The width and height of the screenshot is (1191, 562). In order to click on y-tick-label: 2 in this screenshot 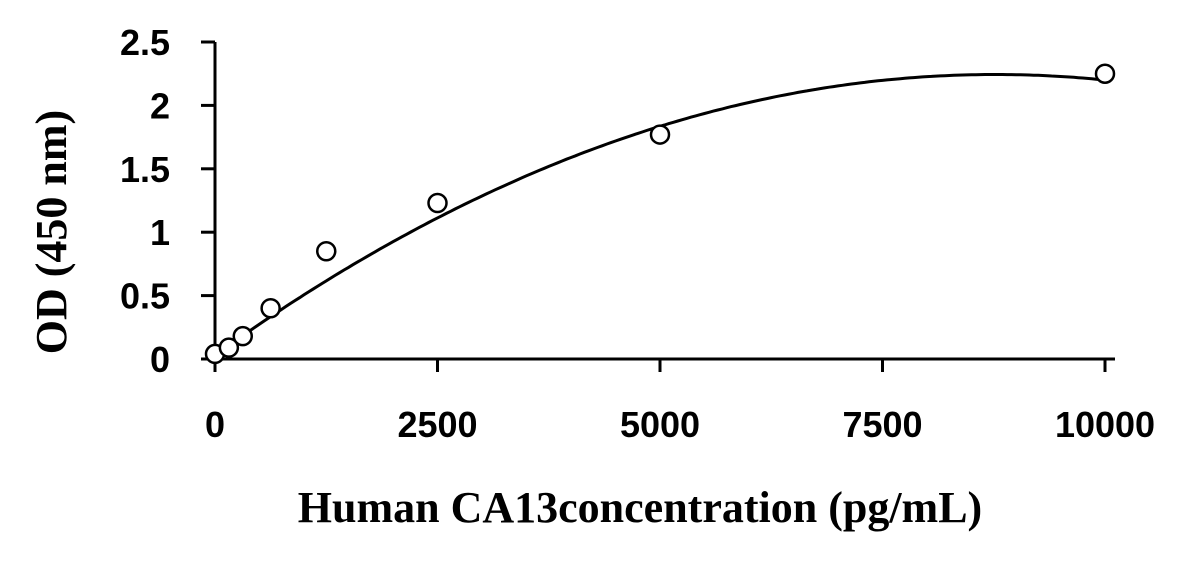, I will do `click(160, 105)`.